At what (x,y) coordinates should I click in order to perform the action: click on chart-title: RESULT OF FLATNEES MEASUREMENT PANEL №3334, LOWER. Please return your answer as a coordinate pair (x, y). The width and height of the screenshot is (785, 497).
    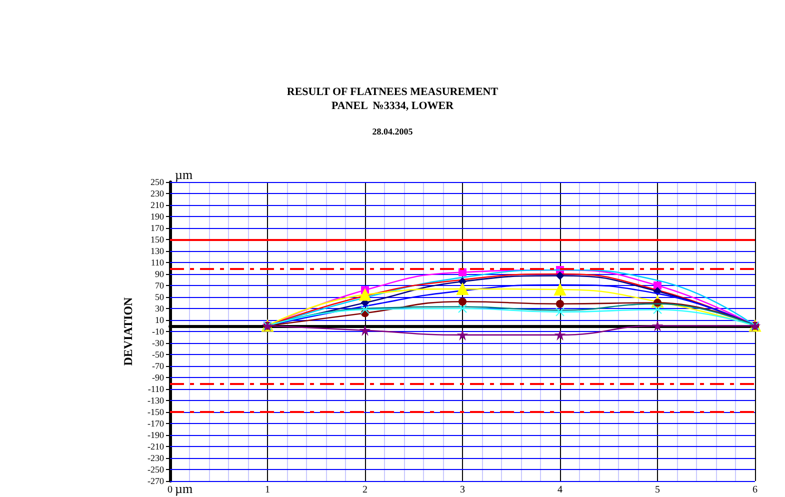
    Looking at the image, I should click on (392, 99).